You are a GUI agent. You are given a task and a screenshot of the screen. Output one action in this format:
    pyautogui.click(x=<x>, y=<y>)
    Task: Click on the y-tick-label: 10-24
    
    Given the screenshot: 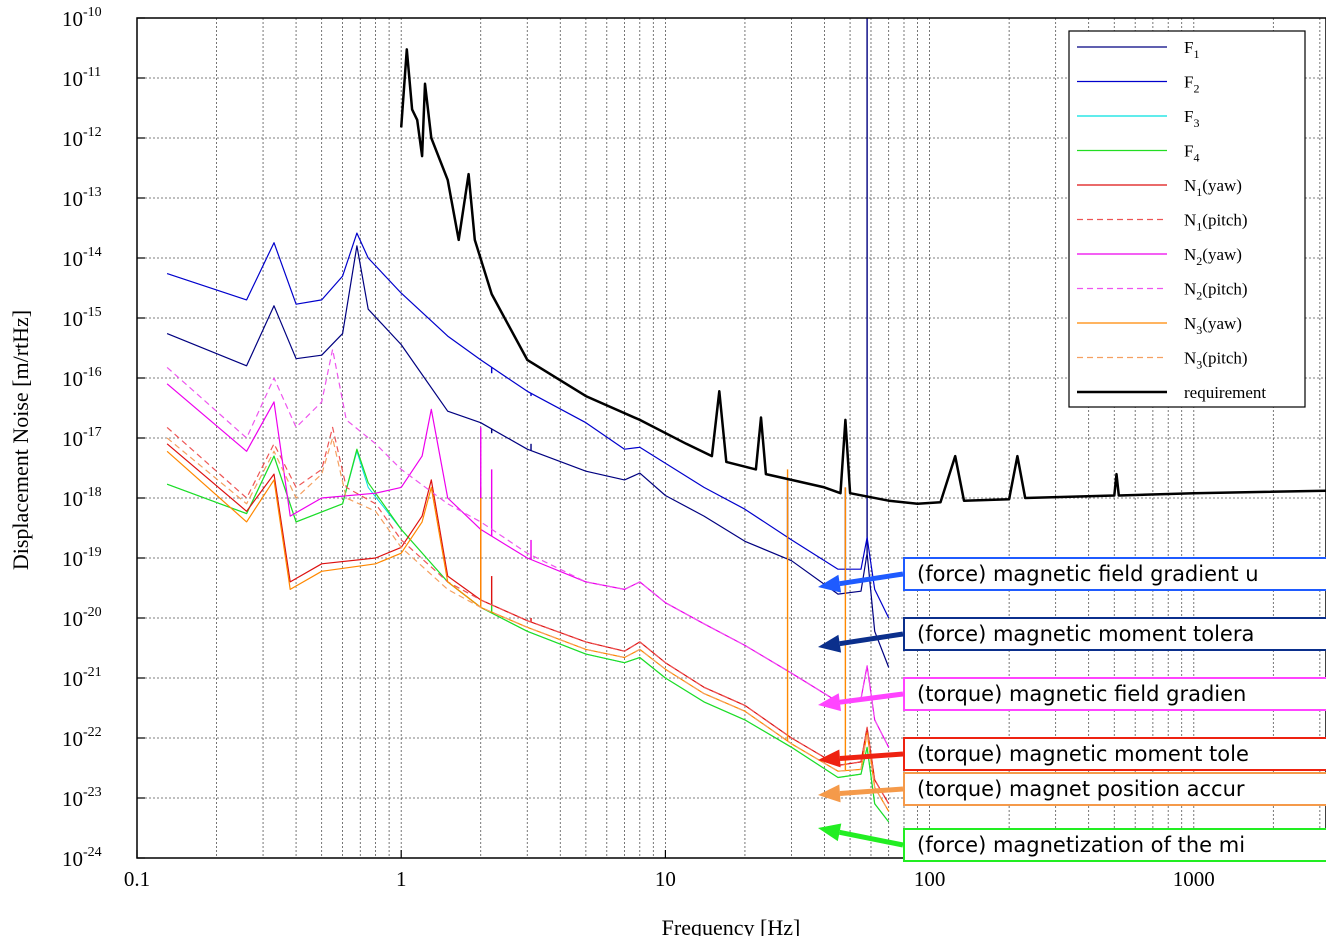 What is the action you would take?
    pyautogui.click(x=82, y=858)
    